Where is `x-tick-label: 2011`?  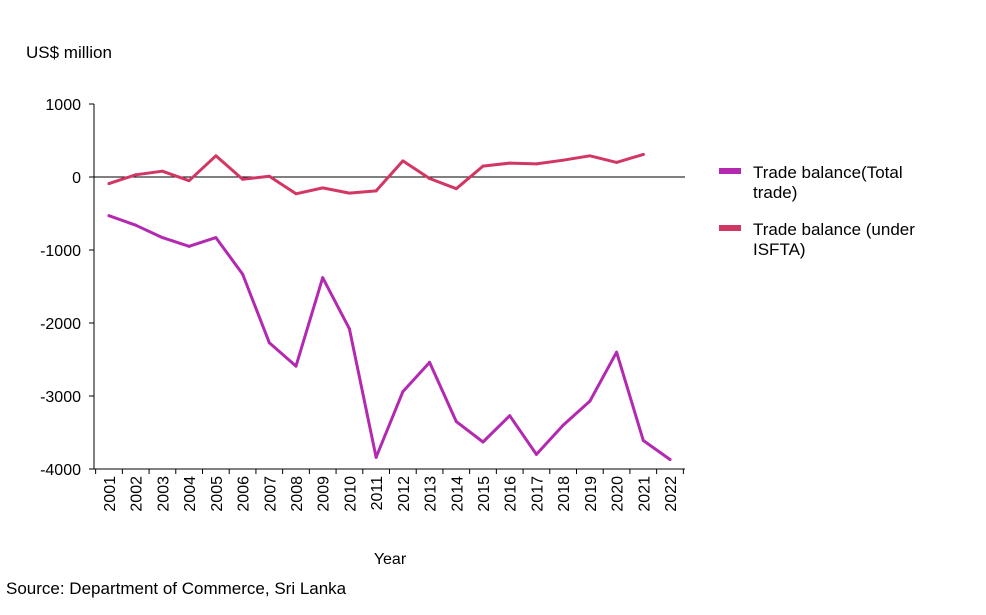 x-tick-label: 2011 is located at coordinates (377, 493).